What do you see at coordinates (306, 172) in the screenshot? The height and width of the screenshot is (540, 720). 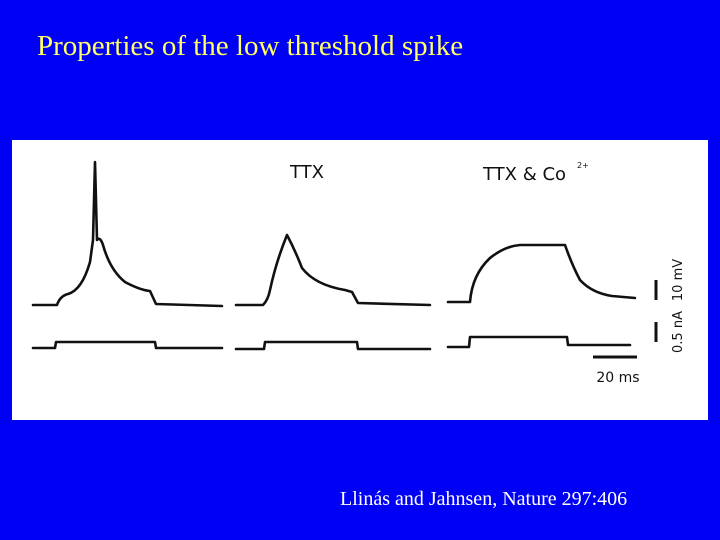 I see `panel-label: TTX` at bounding box center [306, 172].